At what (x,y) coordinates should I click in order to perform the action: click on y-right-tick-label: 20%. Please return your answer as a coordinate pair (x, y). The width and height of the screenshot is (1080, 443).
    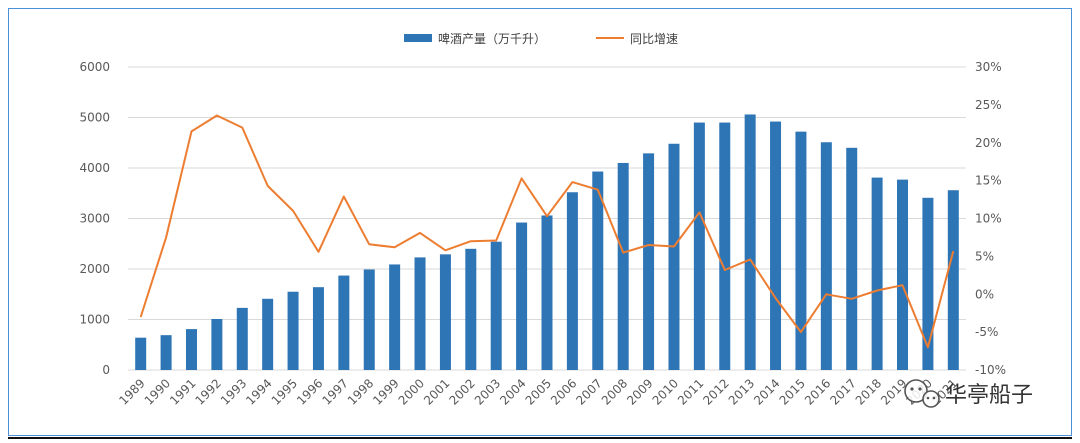
    Looking at the image, I should click on (988, 143).